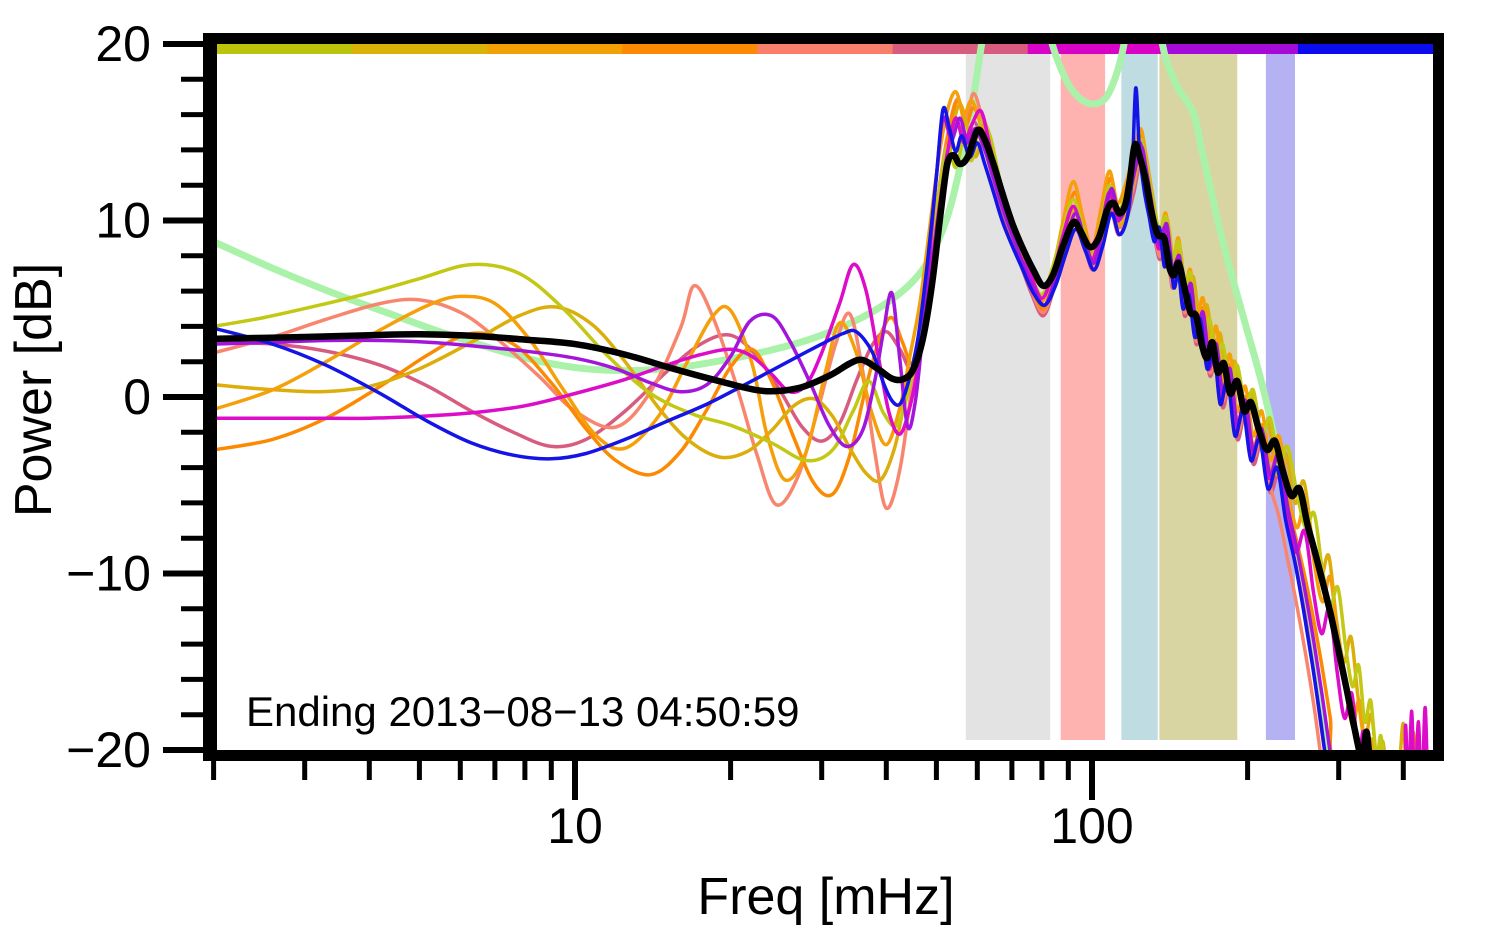  I want to click on x-axis-title: Freq [mHz], so click(826, 897).